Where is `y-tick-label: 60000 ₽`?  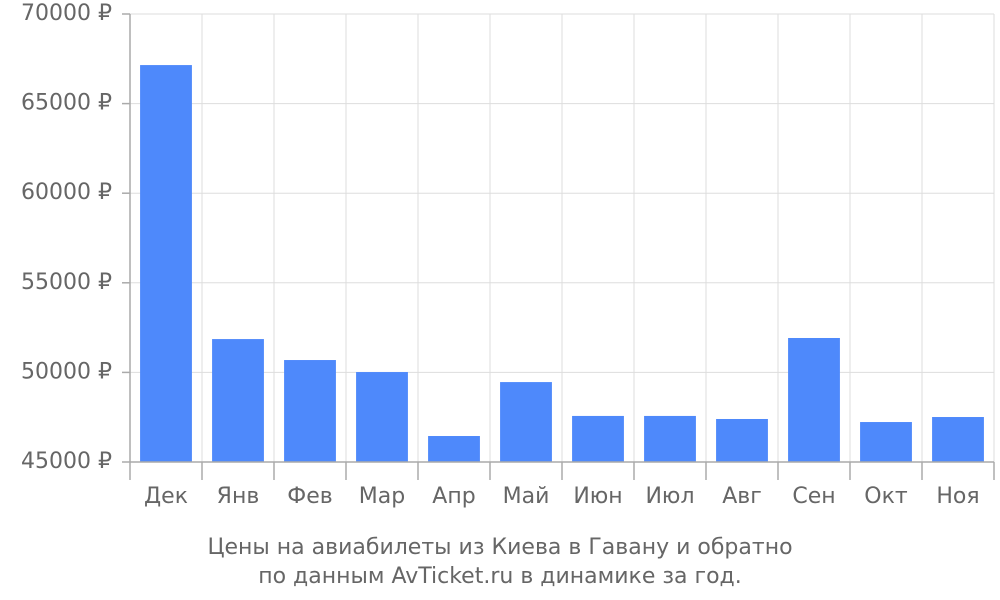 y-tick-label: 60000 ₽ is located at coordinates (66, 192).